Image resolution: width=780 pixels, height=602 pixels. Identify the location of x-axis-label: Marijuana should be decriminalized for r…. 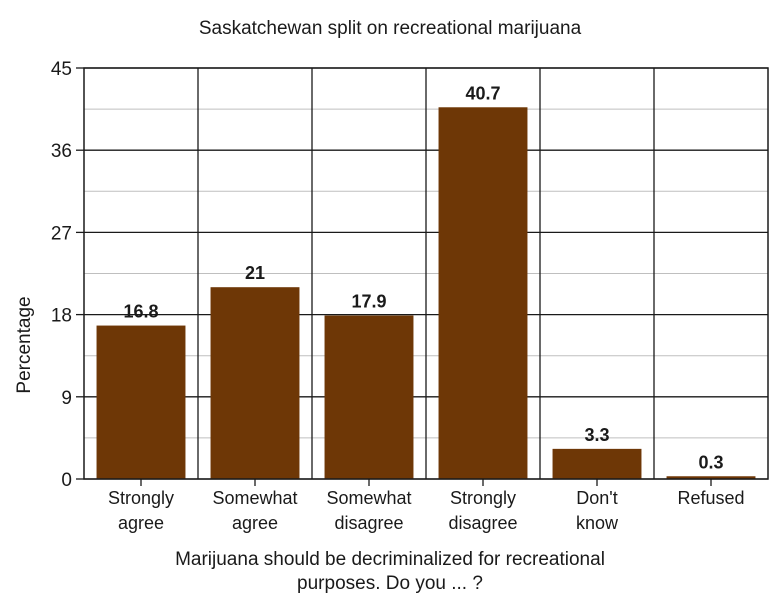
(390, 571).